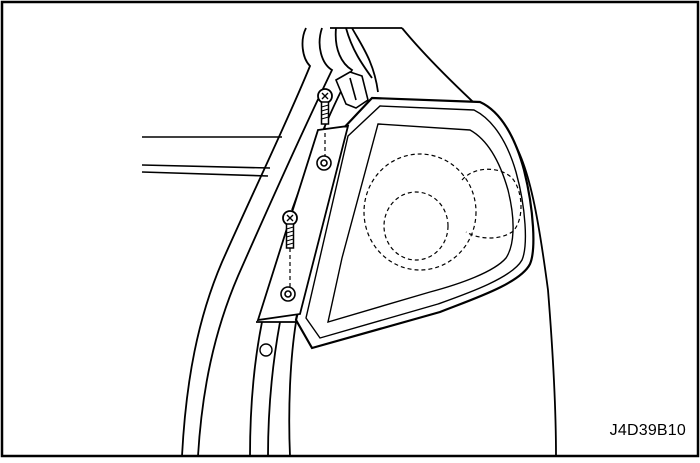 The height and width of the screenshot is (463, 700). What do you see at coordinates (266, 350) in the screenshot?
I see `body-hole` at bounding box center [266, 350].